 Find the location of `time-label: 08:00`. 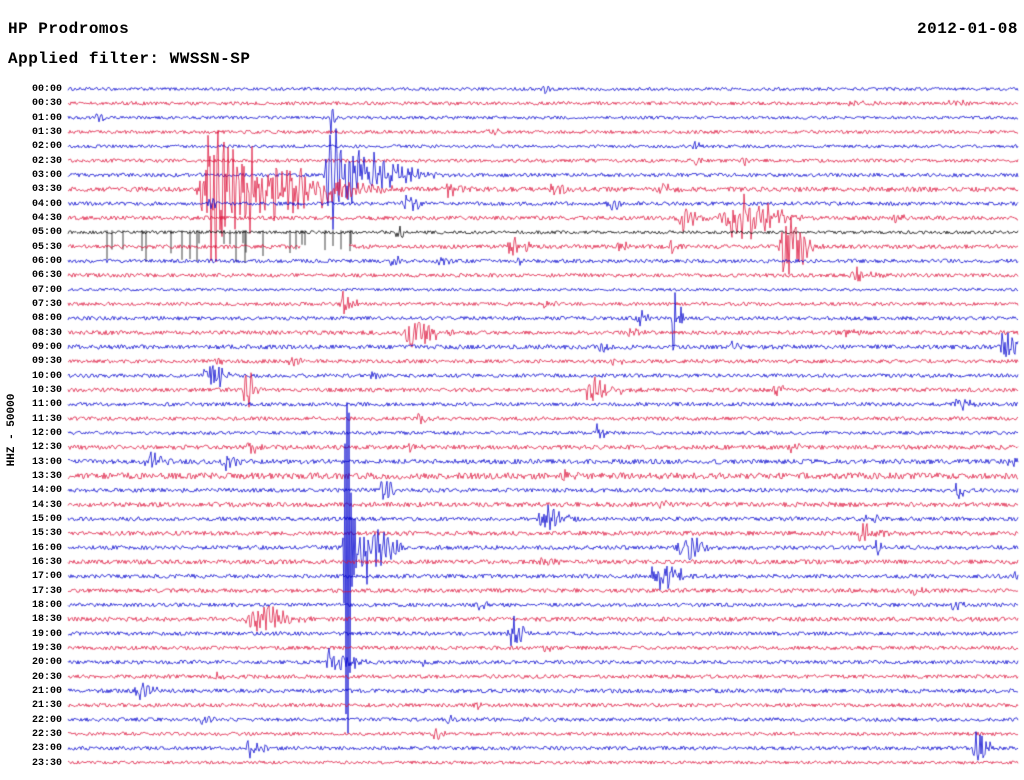

time-label: 08:00 is located at coordinates (46, 319).